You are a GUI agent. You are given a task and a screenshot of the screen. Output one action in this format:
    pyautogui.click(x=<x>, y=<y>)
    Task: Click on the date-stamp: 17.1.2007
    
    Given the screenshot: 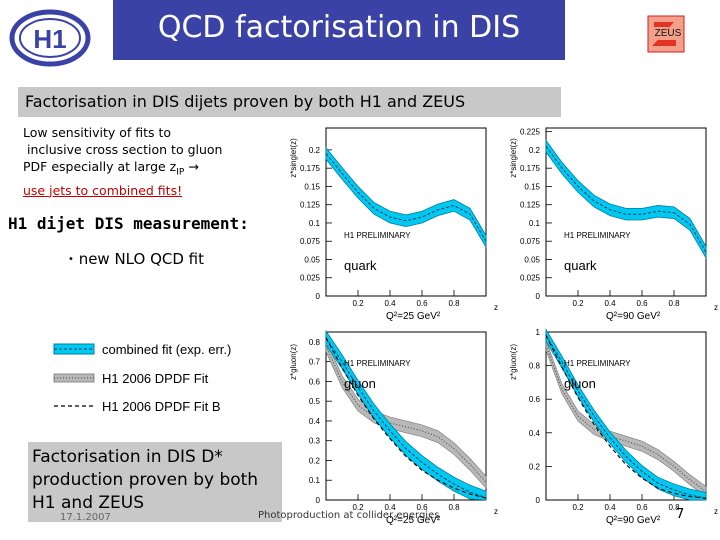 What is the action you would take?
    pyautogui.click(x=85, y=517)
    